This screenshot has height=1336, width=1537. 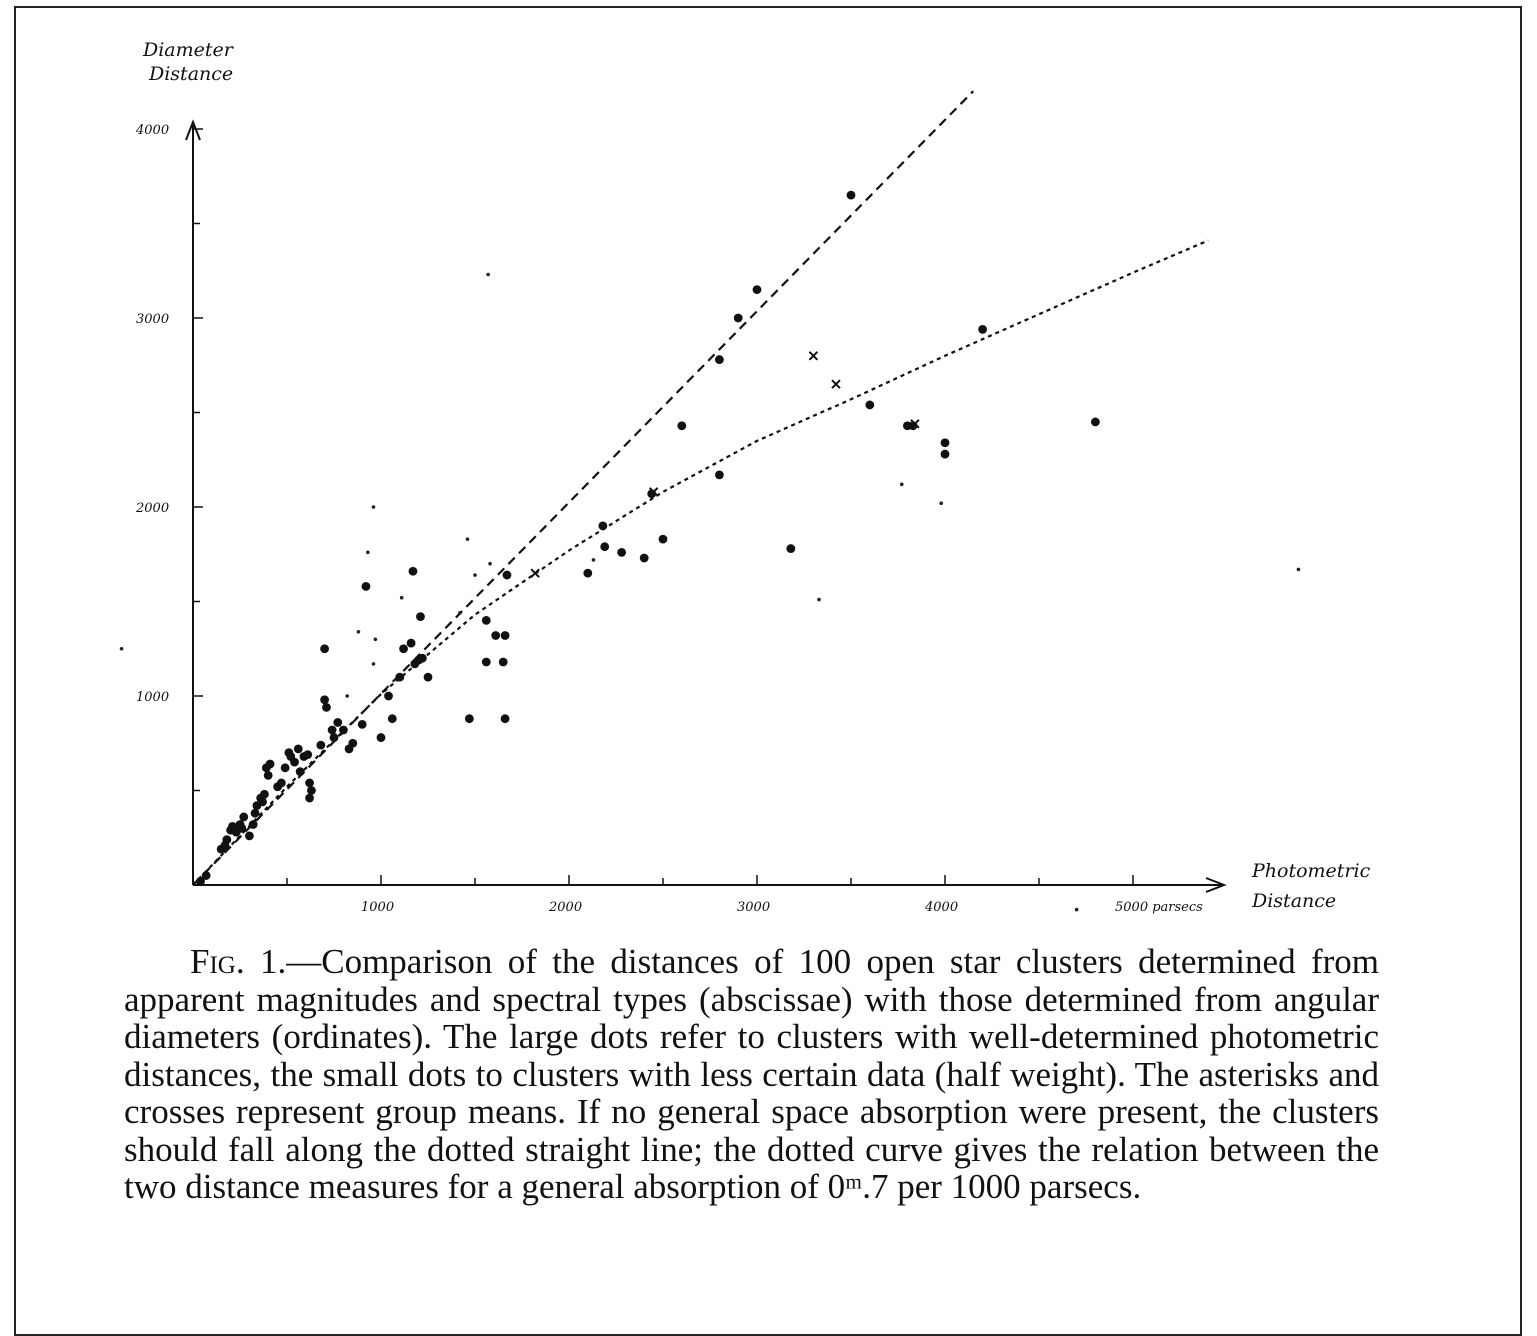 I want to click on y-tick-label: 4000, so click(x=152, y=130).